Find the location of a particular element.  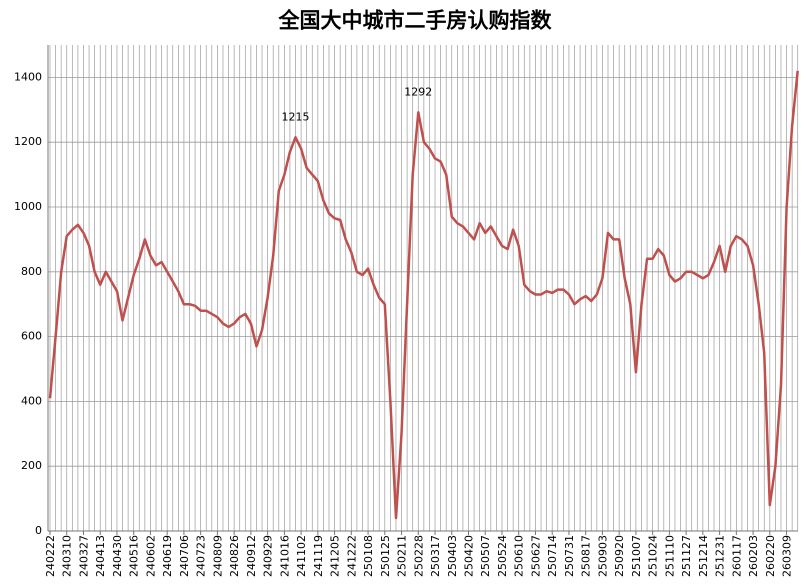

x-tick-label: 260203 is located at coordinates (753, 556).